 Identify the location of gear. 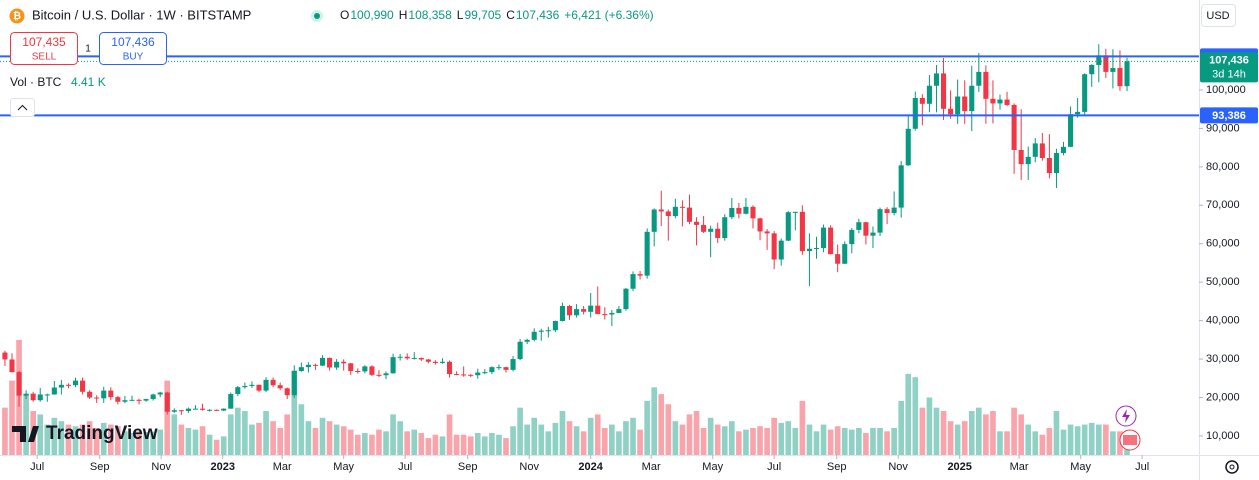
(1232, 467).